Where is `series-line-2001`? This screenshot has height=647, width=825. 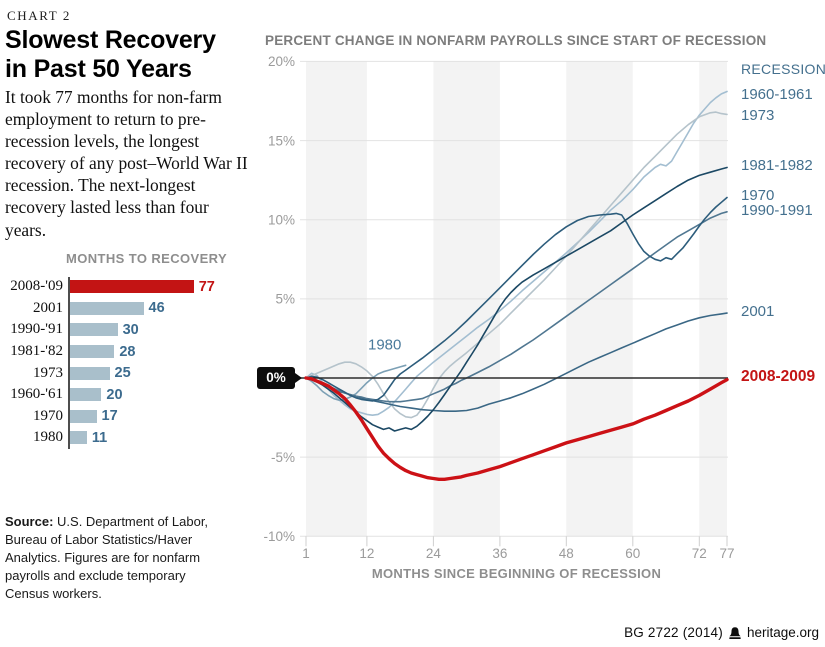 series-line-2001 is located at coordinates (516, 362).